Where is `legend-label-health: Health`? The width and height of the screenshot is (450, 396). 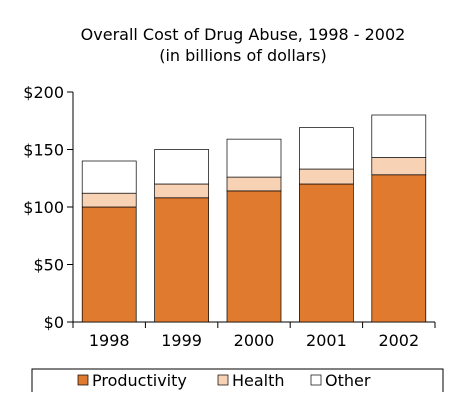
legend-label-health: Health is located at coordinates (258, 380).